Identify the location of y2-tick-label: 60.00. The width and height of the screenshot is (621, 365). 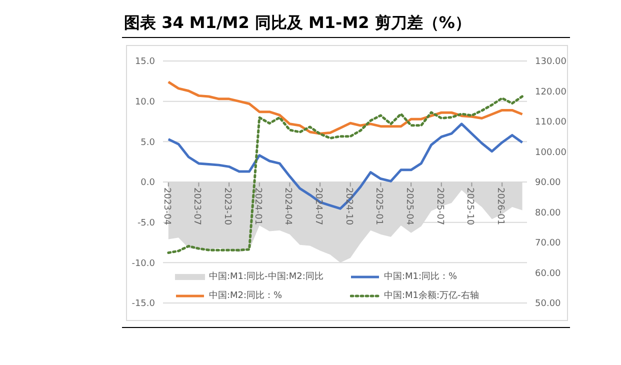
(548, 273).